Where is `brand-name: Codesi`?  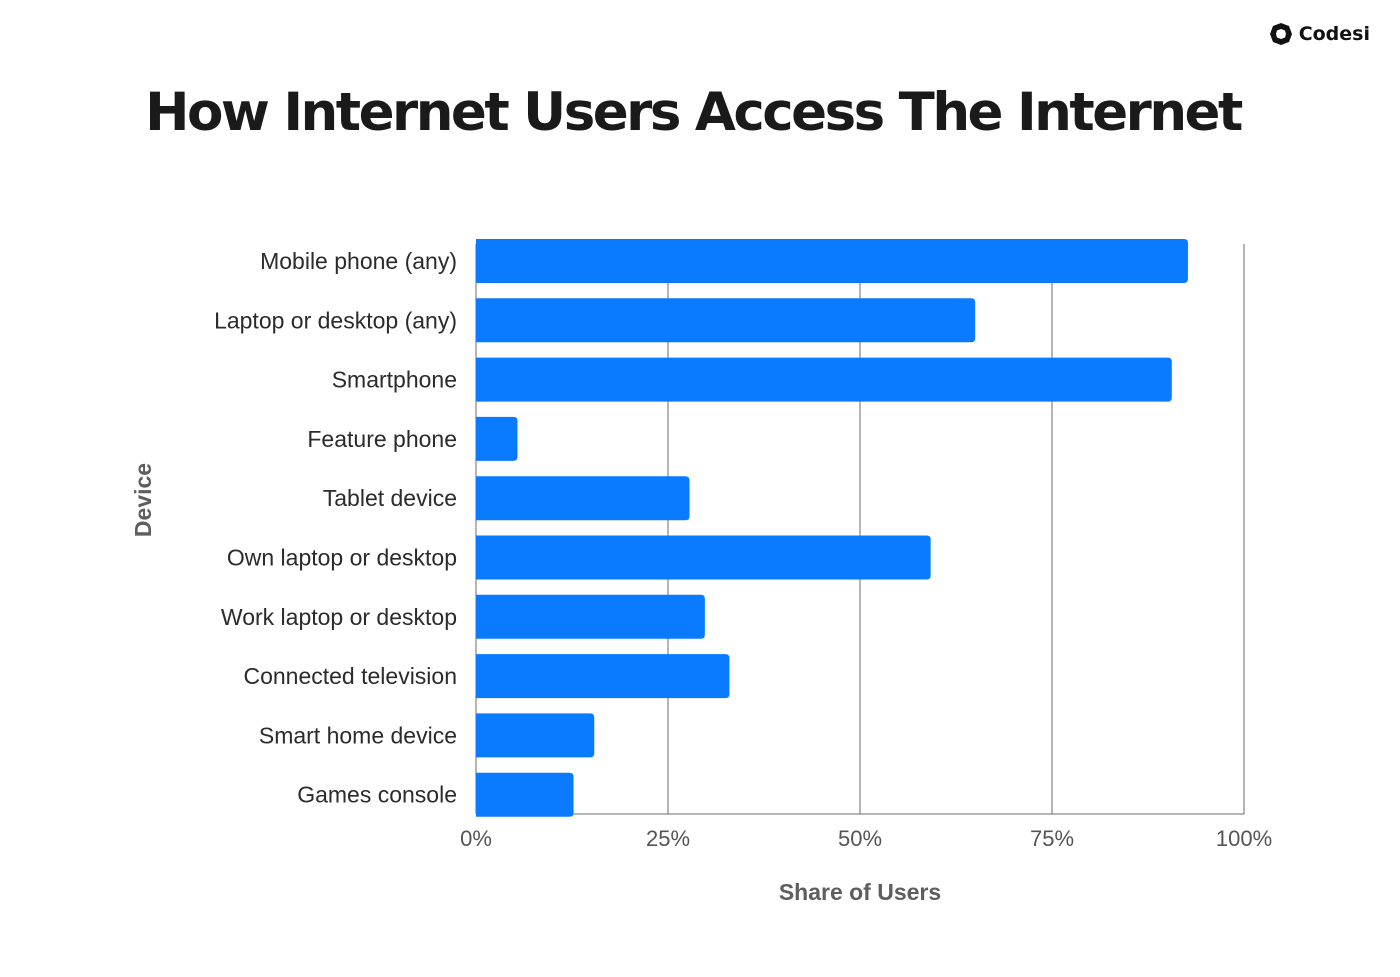
brand-name: Codesi is located at coordinates (1334, 34).